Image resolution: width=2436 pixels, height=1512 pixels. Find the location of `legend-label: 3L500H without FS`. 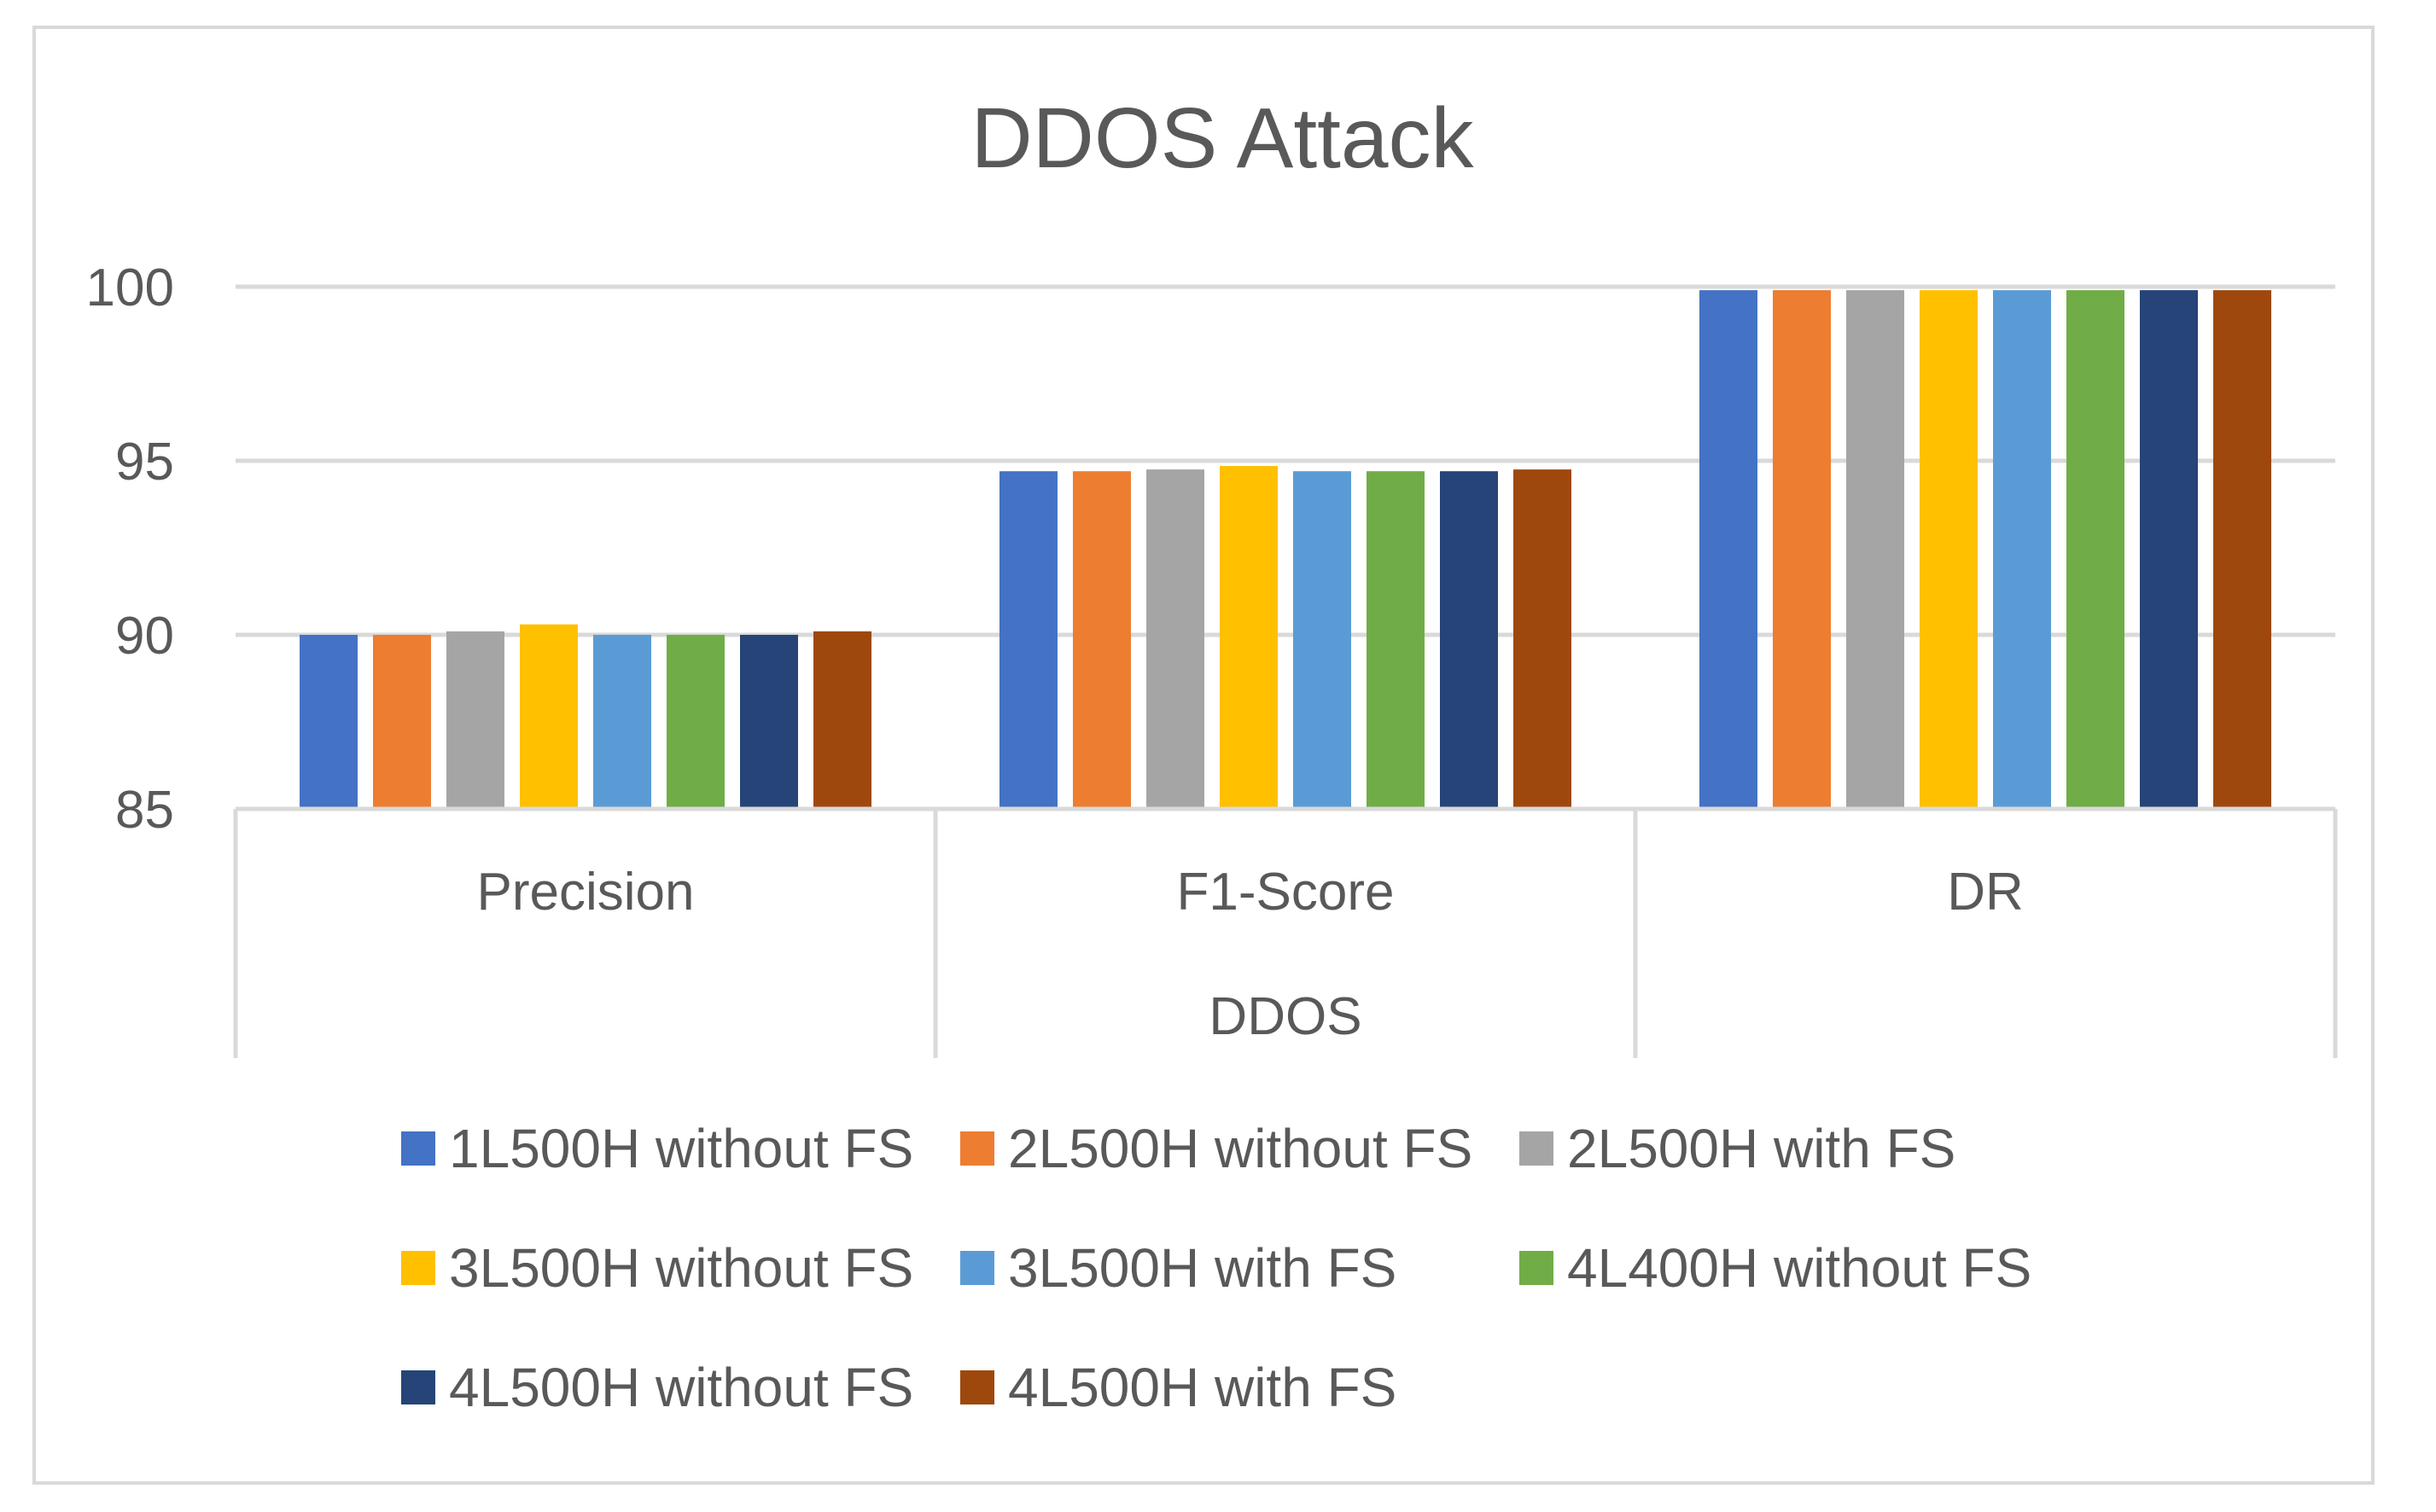

legend-label: 3L500H without FS is located at coordinates (681, 1268).